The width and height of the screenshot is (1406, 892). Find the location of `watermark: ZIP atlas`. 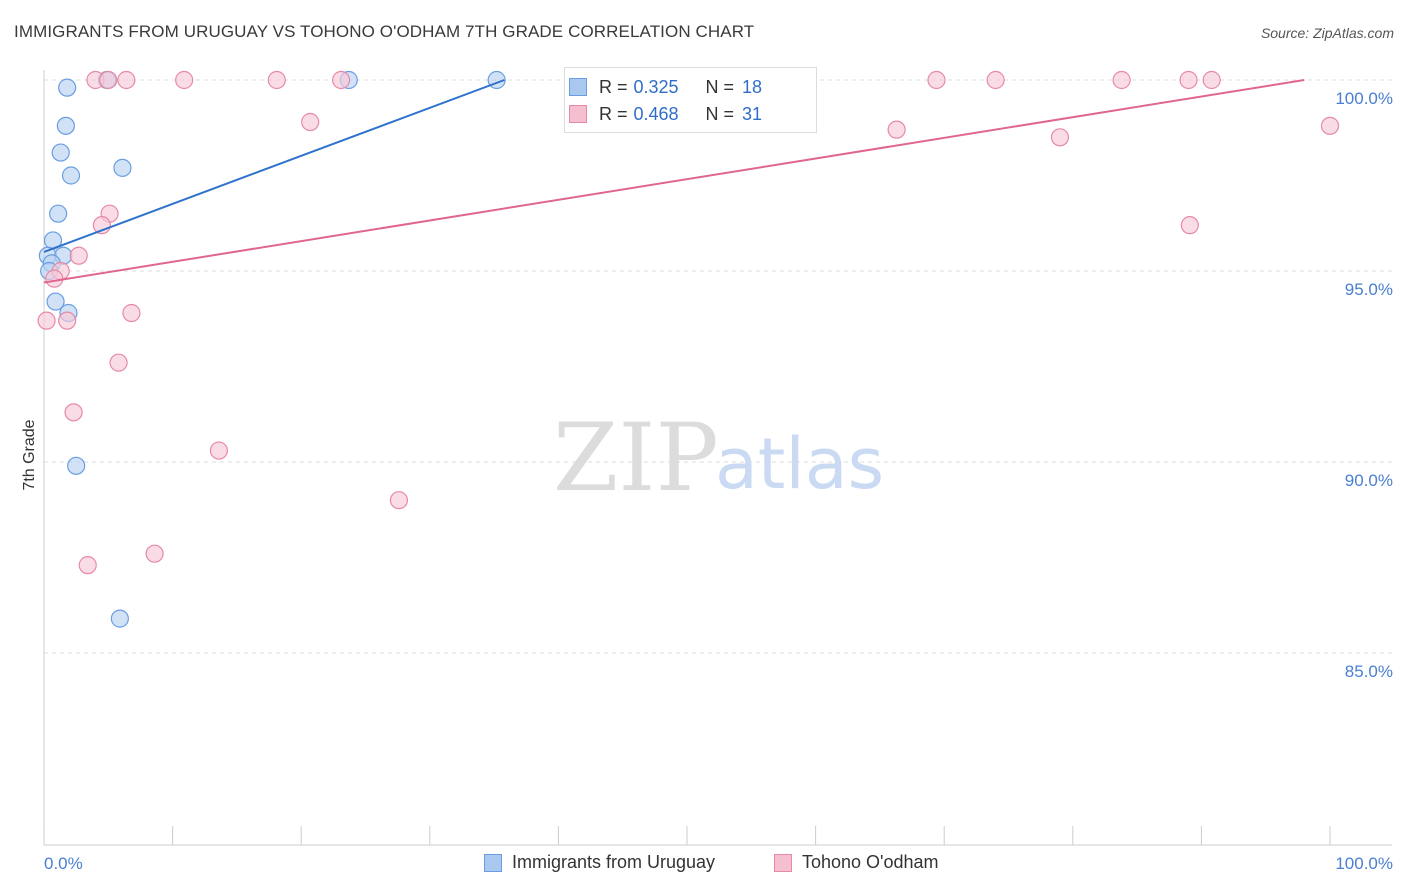

watermark: ZIP atlas is located at coordinates (718, 458).